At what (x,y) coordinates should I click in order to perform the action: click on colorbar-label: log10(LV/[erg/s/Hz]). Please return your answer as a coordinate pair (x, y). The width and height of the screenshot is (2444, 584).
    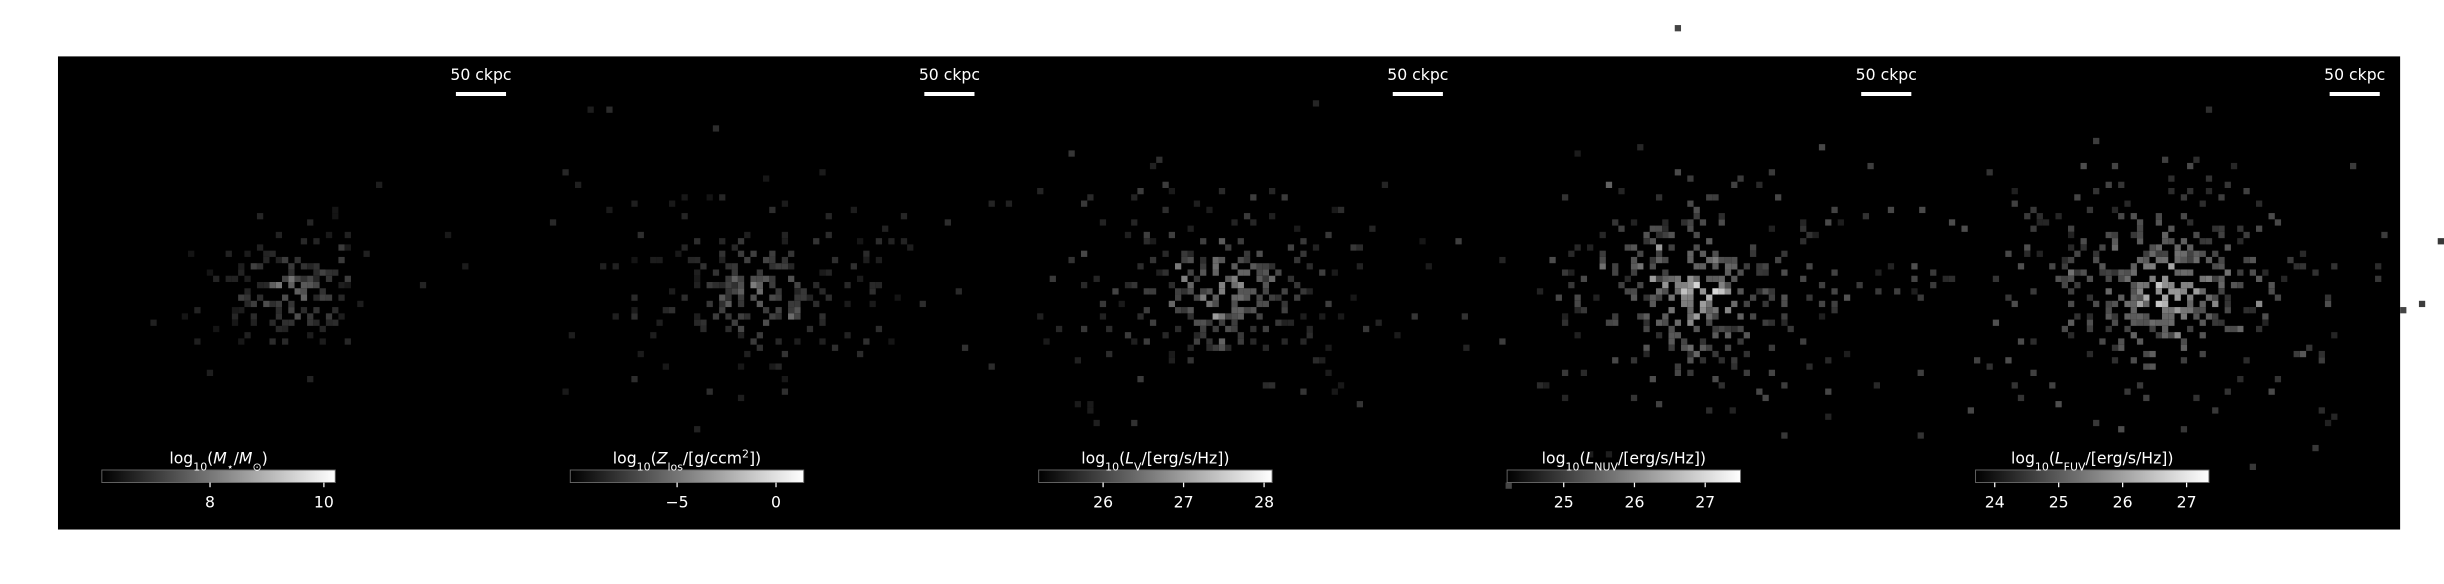
    Looking at the image, I should click on (1155, 461).